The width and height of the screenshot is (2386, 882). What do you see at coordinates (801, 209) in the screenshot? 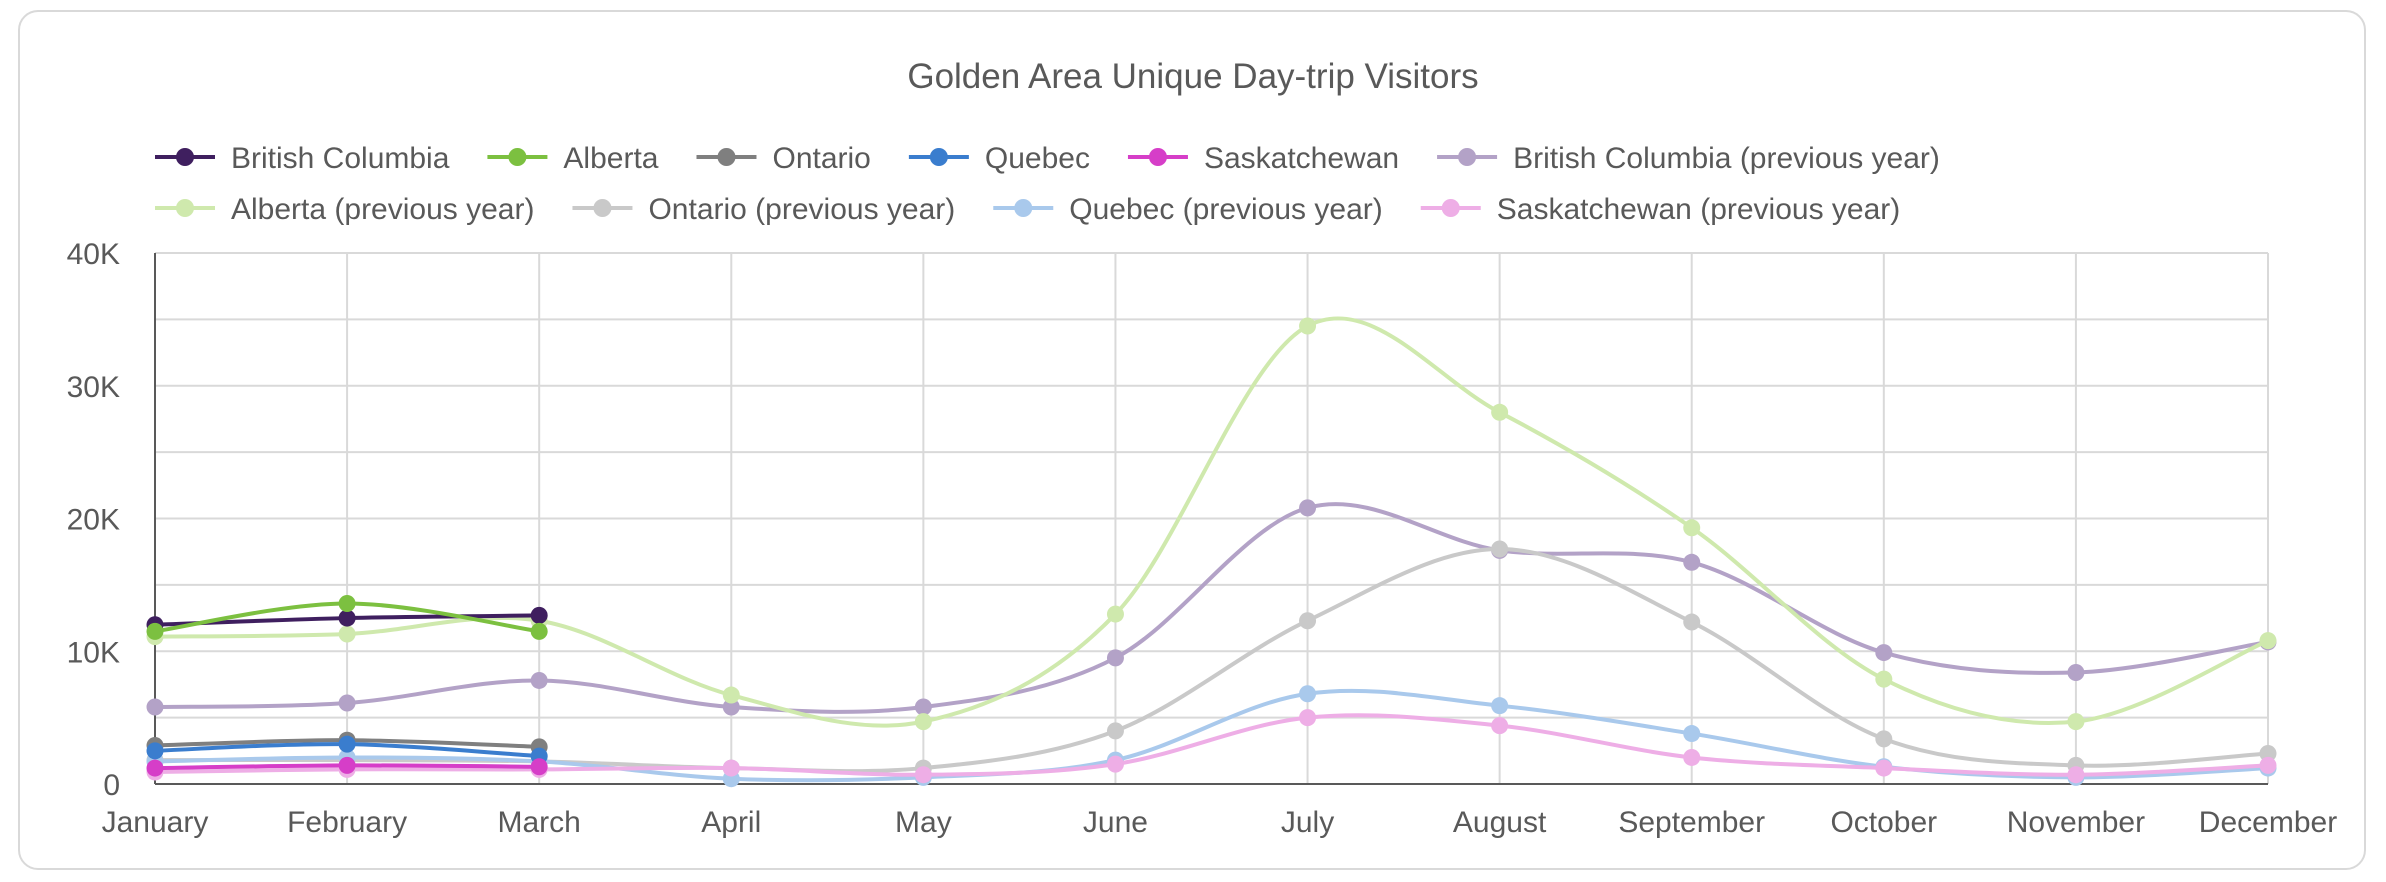
I see `legend-label: Ontario (previous year)` at bounding box center [801, 209].